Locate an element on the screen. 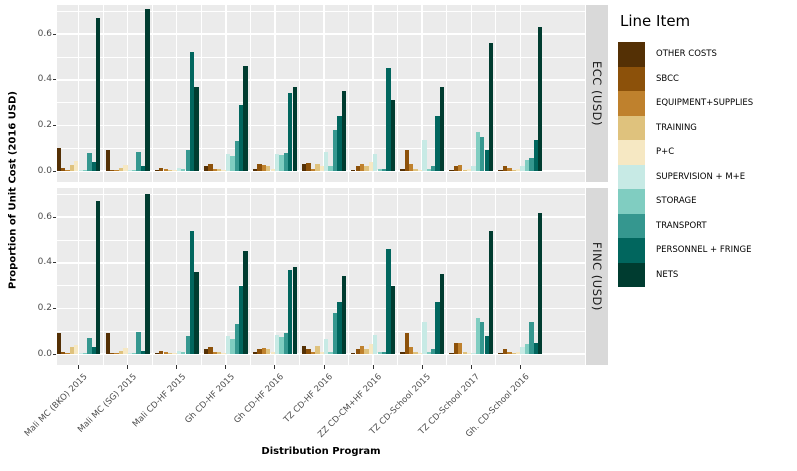 The height and width of the screenshot is (471, 797). legend-item: P+C is located at coordinates (685, 152).